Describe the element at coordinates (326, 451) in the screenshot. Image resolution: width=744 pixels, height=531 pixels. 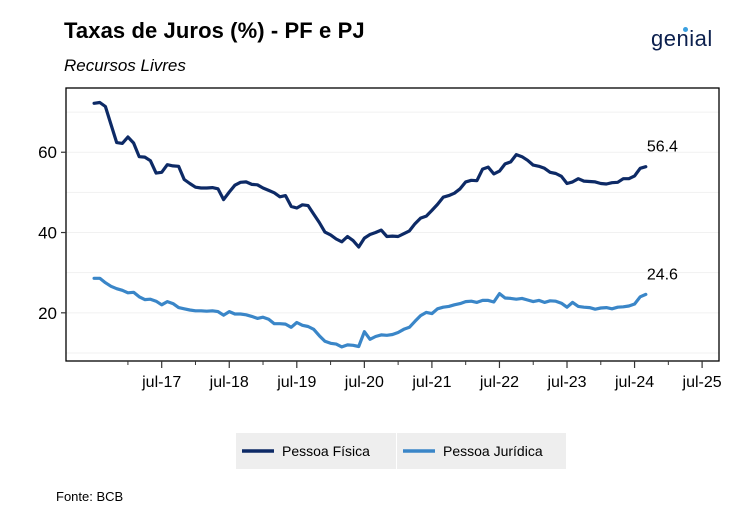
I see `legend-label-pessoa-fisica: Pessoa Física` at that location.